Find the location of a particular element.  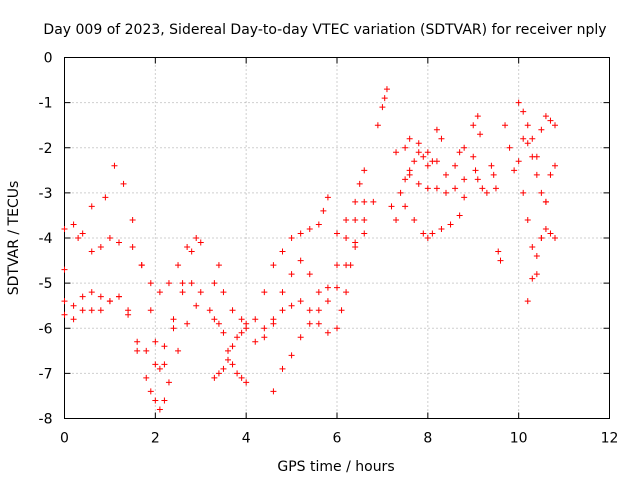

series-track-m is located at coordinates (430, 156).